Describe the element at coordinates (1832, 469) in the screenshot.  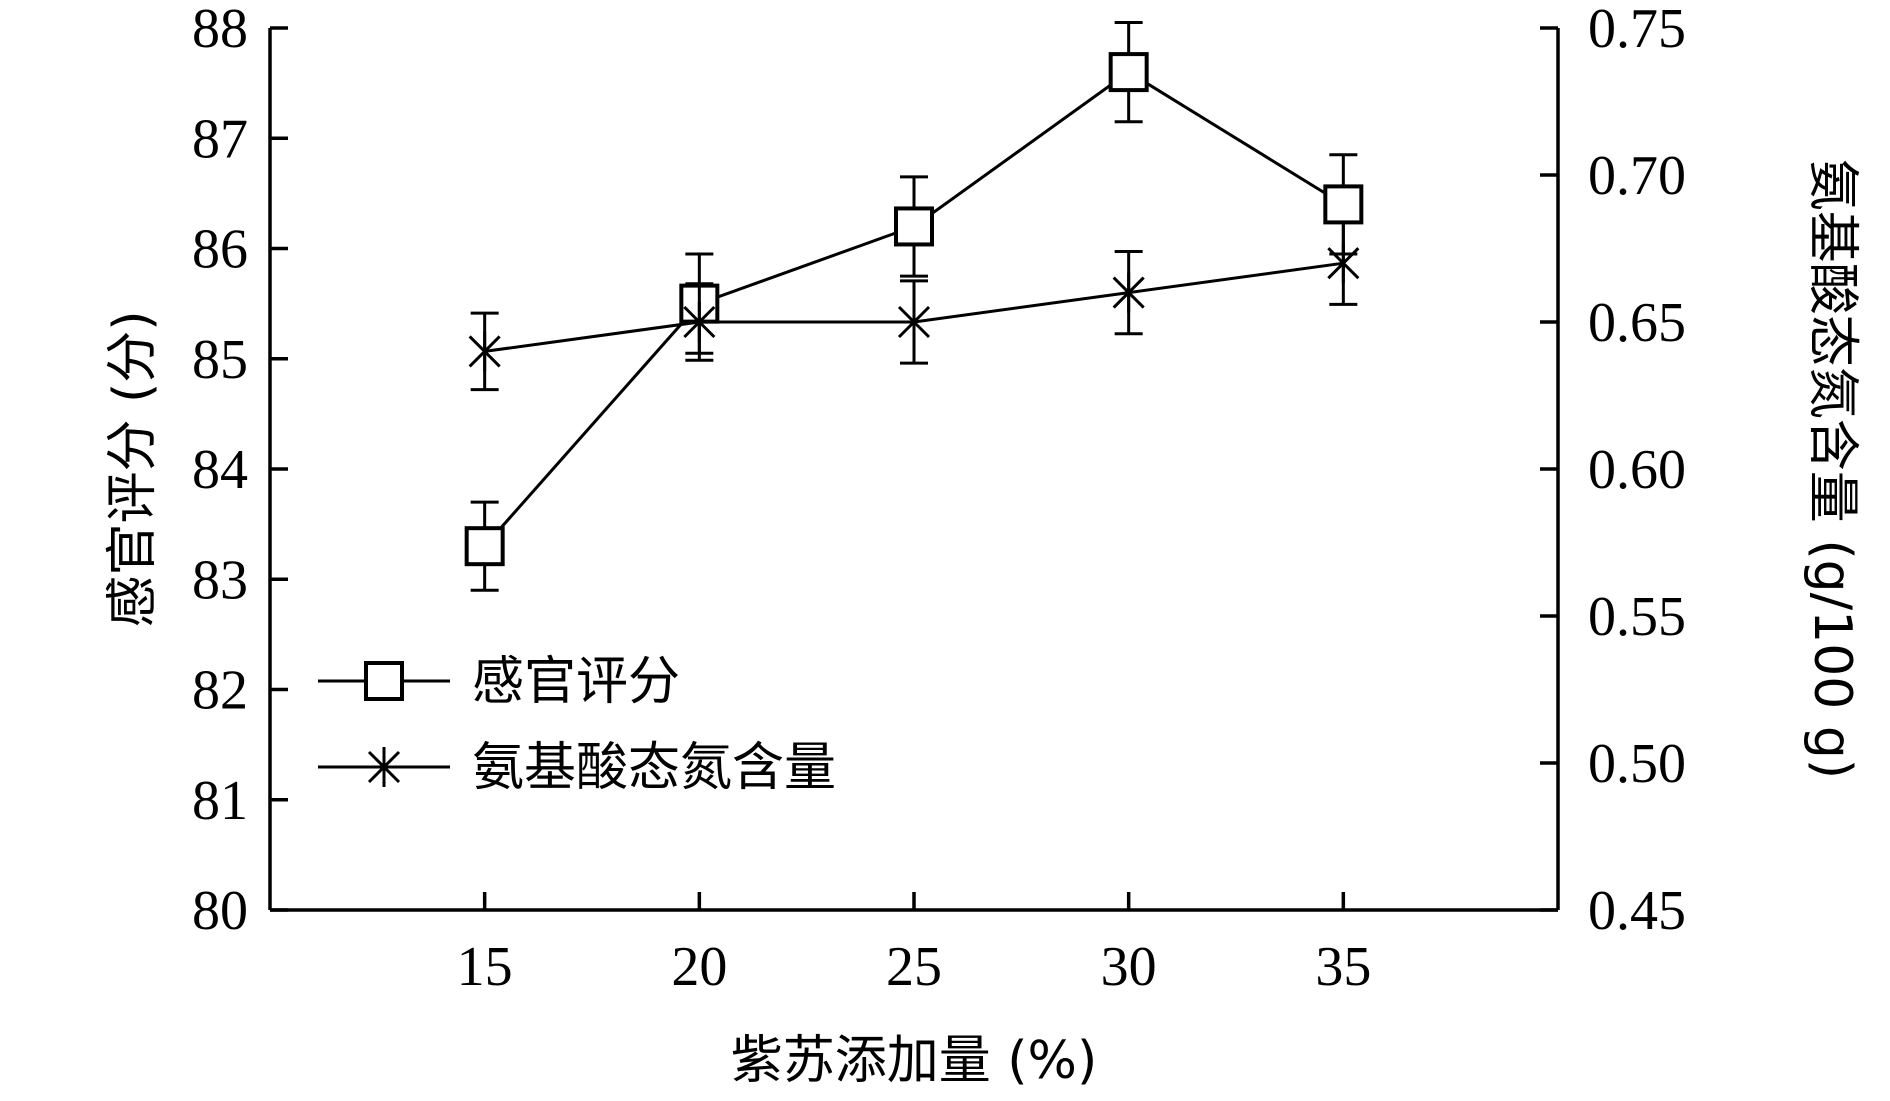
I see `right-y-axis-title: 氨基酸态氮含量 (g/100 g)` at that location.